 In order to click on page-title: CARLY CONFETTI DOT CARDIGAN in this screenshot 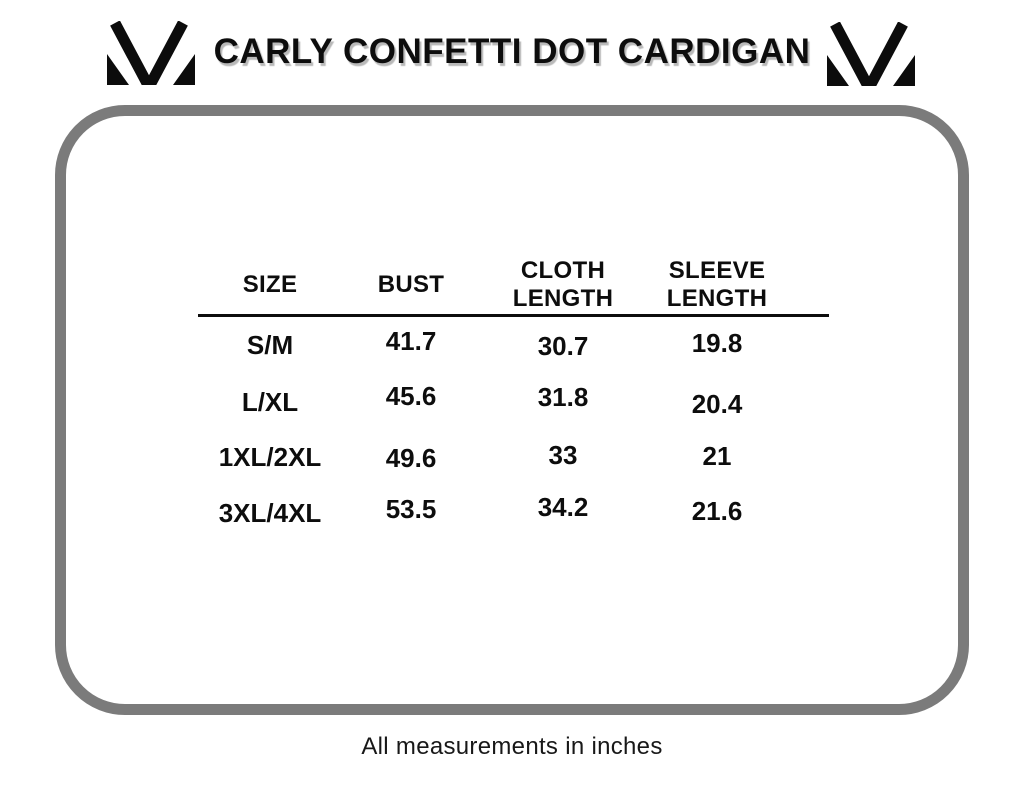, I will do `click(512, 51)`.